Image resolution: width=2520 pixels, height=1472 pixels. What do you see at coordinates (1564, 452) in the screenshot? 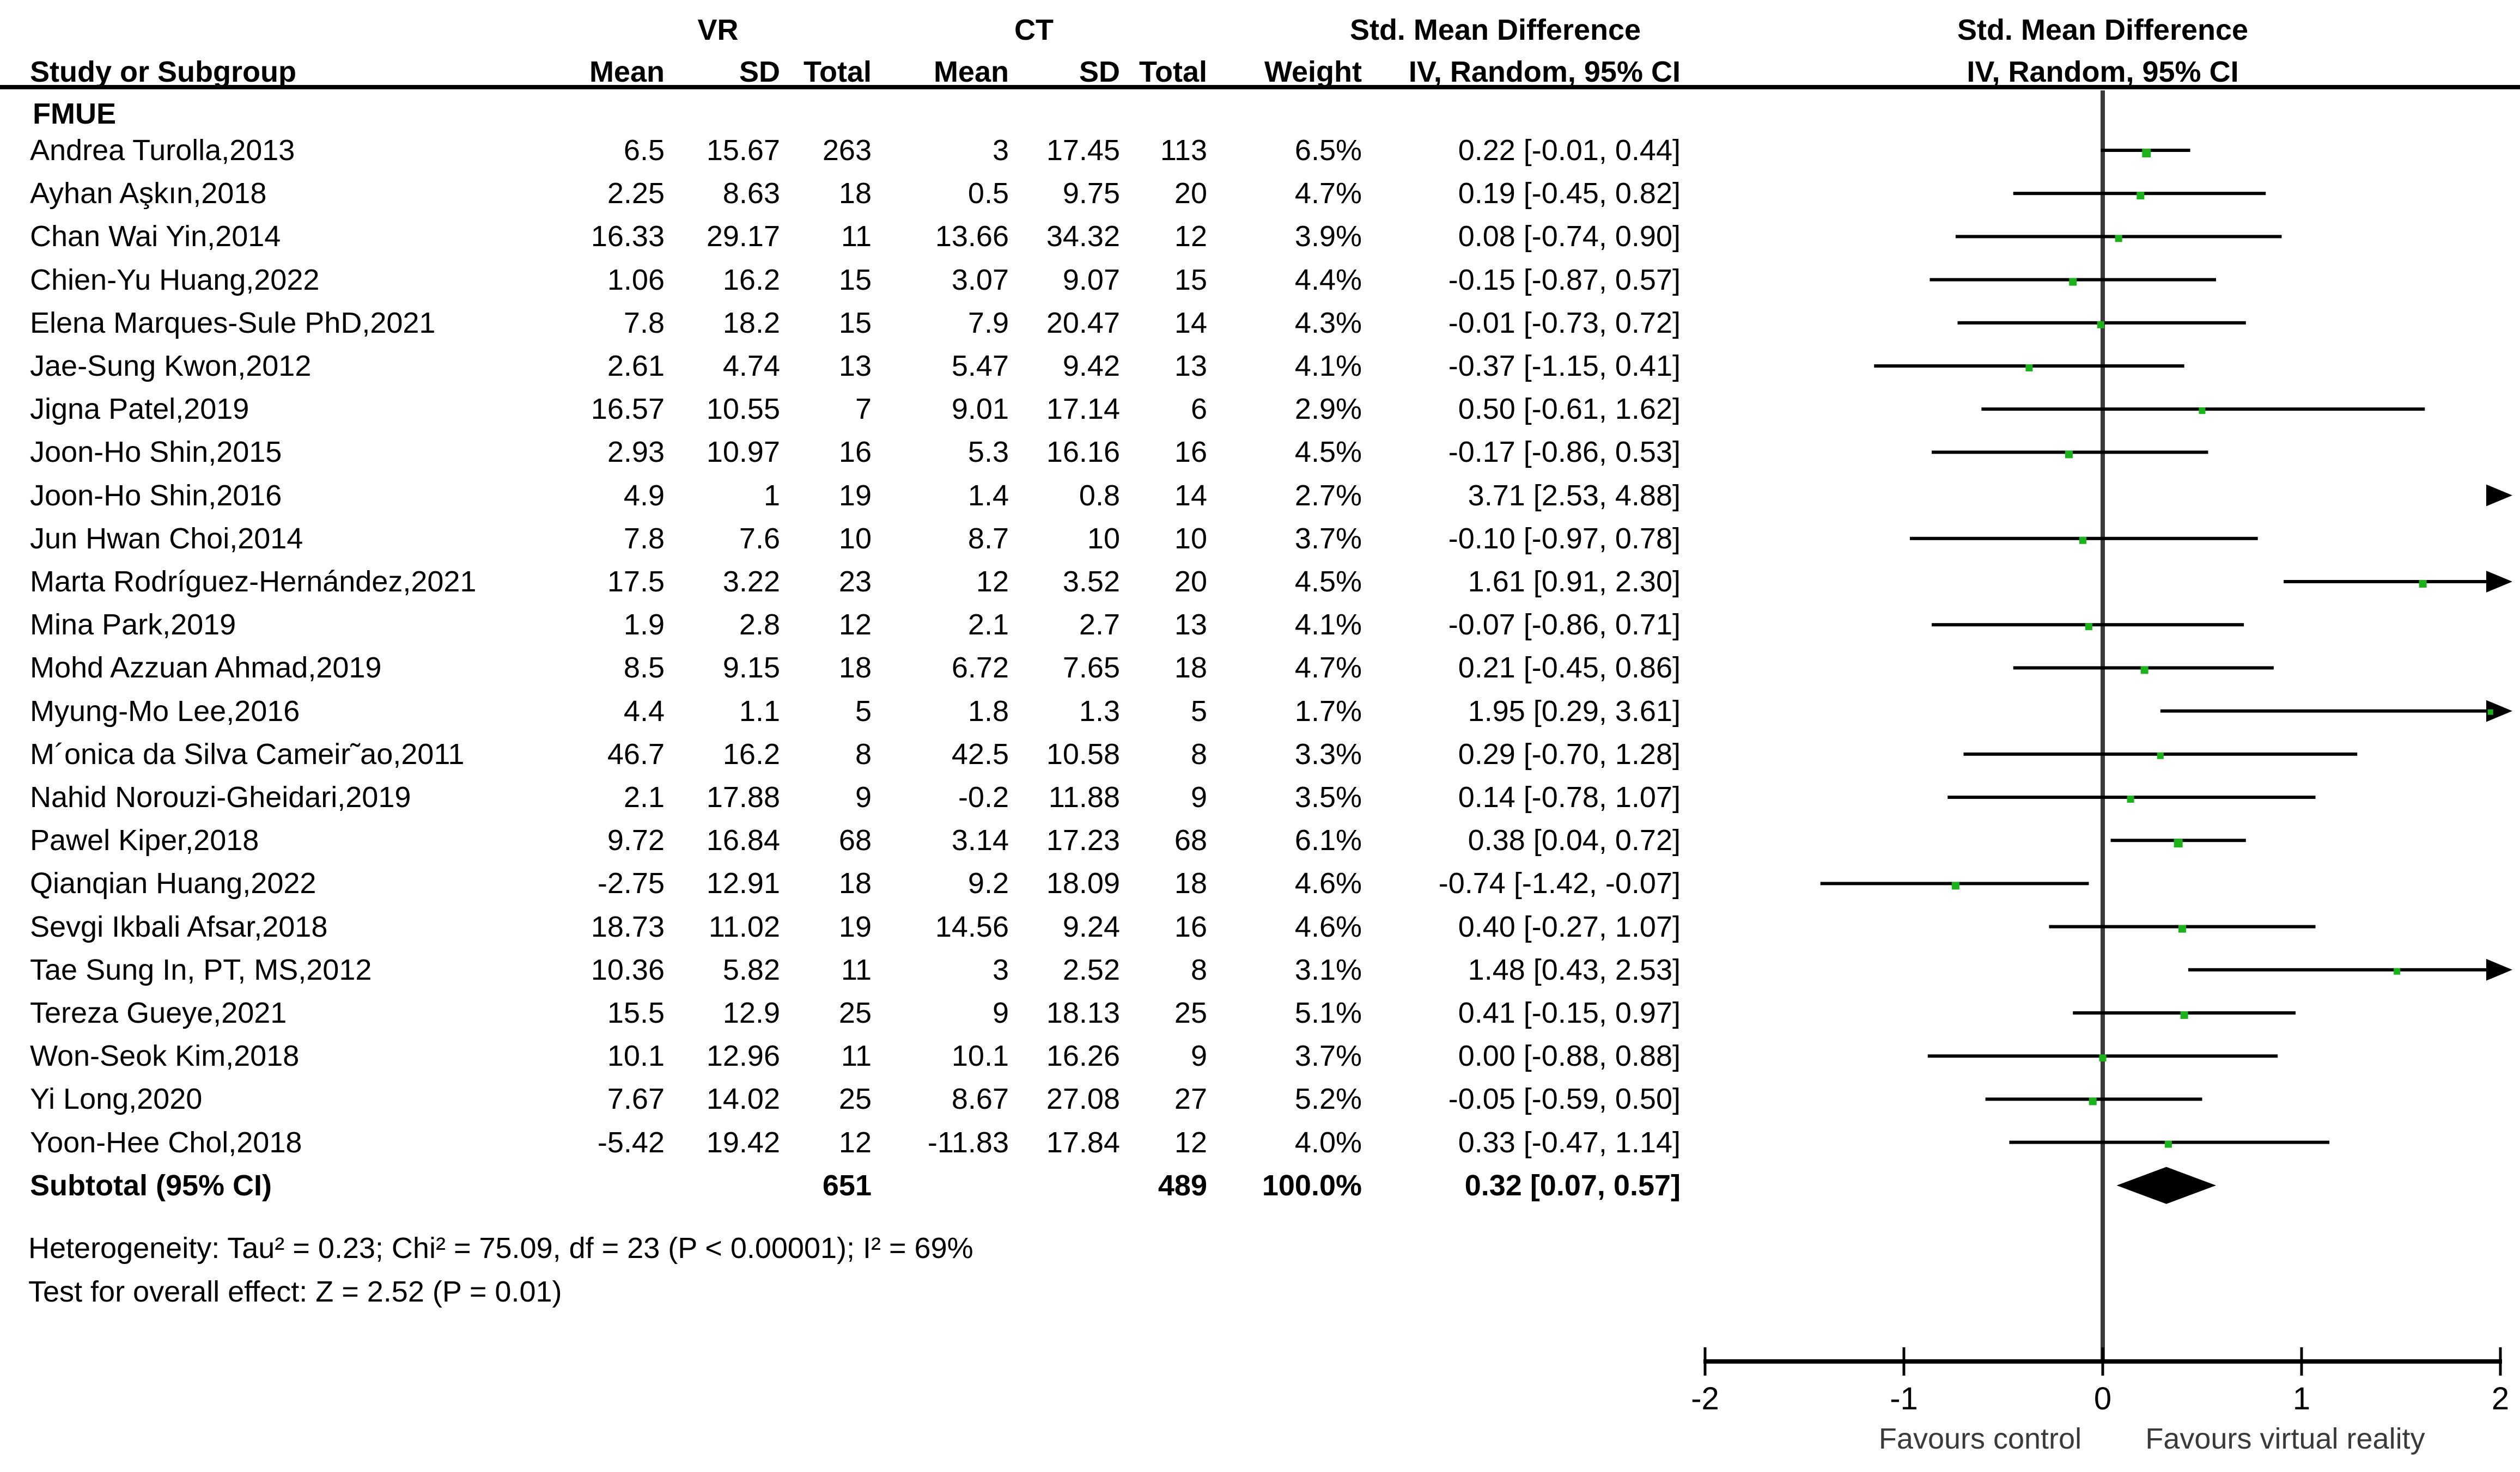
I see `study-ci-text: -0.17 [-0.86, 0.53]` at bounding box center [1564, 452].